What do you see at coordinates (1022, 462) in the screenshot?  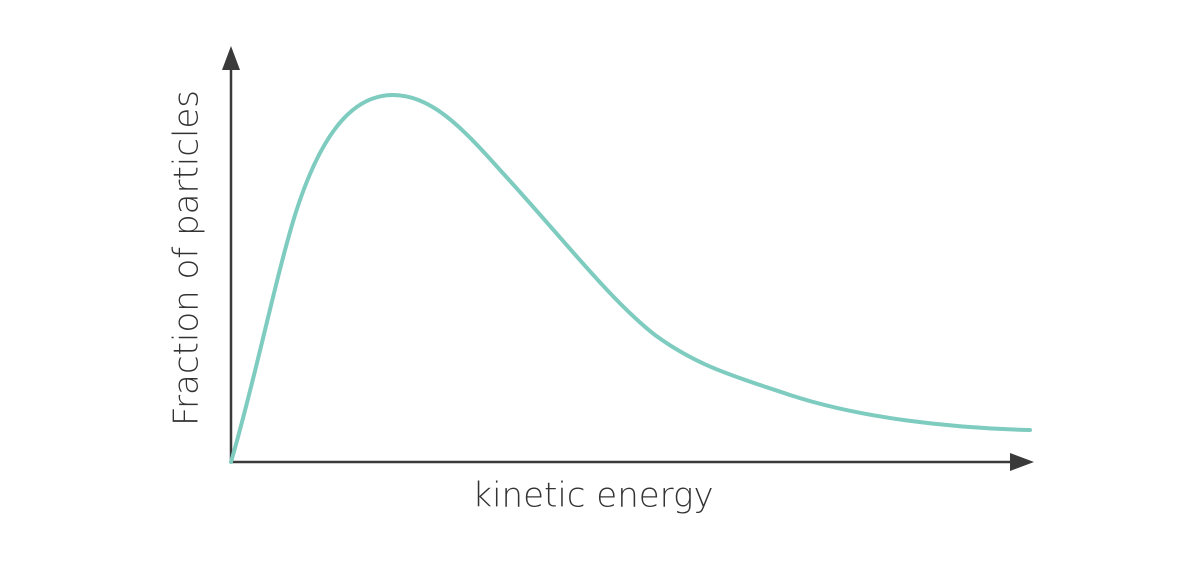 I see `x-axis-arrow` at bounding box center [1022, 462].